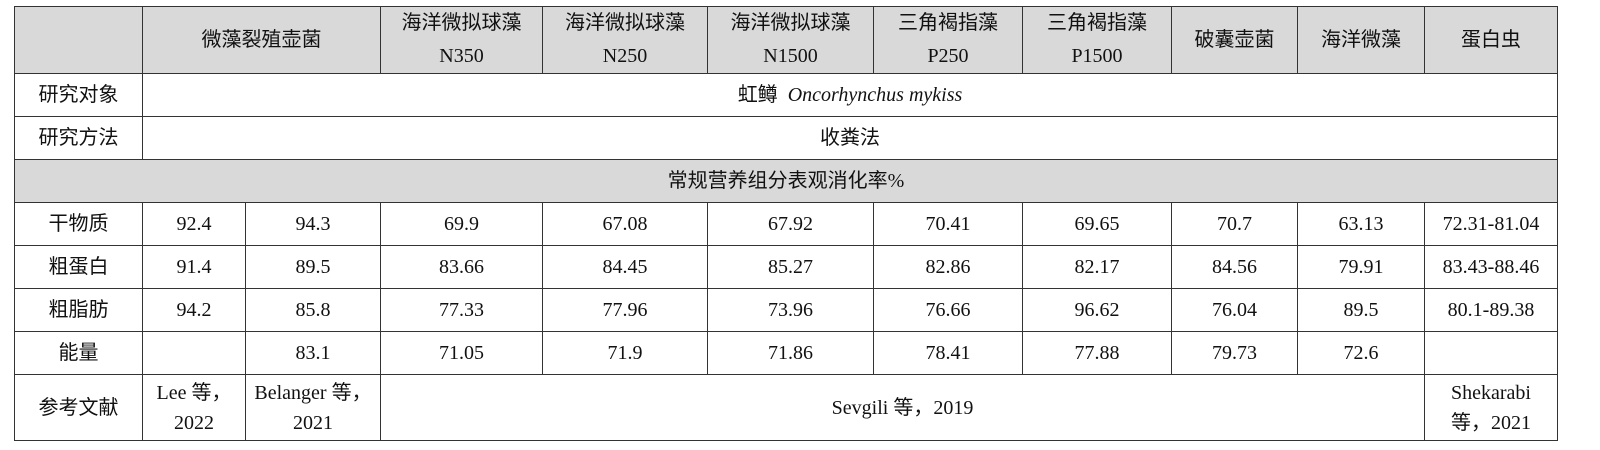  I want to click on value-cell: 76.66, so click(948, 310).